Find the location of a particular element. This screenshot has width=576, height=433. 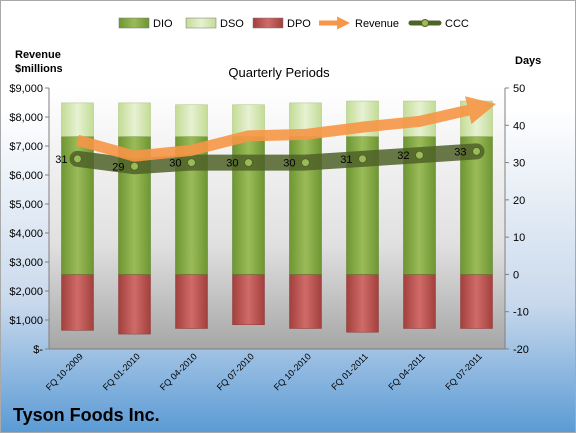

left-axis-tick-label: $2,000 is located at coordinates (26, 292).